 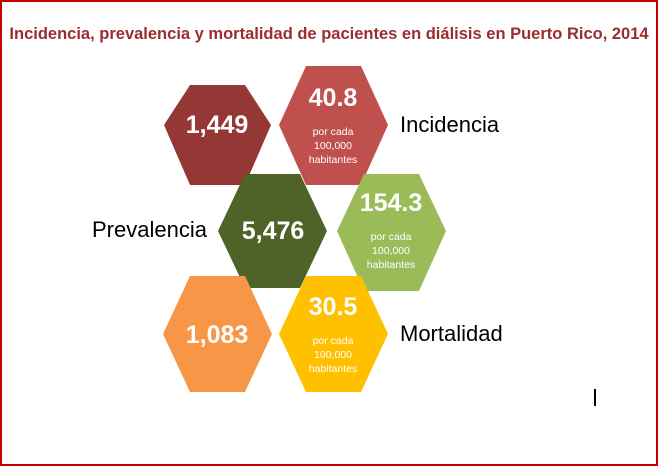 What do you see at coordinates (450, 124) in the screenshot?
I see `label-incidencia: Incidencia` at bounding box center [450, 124].